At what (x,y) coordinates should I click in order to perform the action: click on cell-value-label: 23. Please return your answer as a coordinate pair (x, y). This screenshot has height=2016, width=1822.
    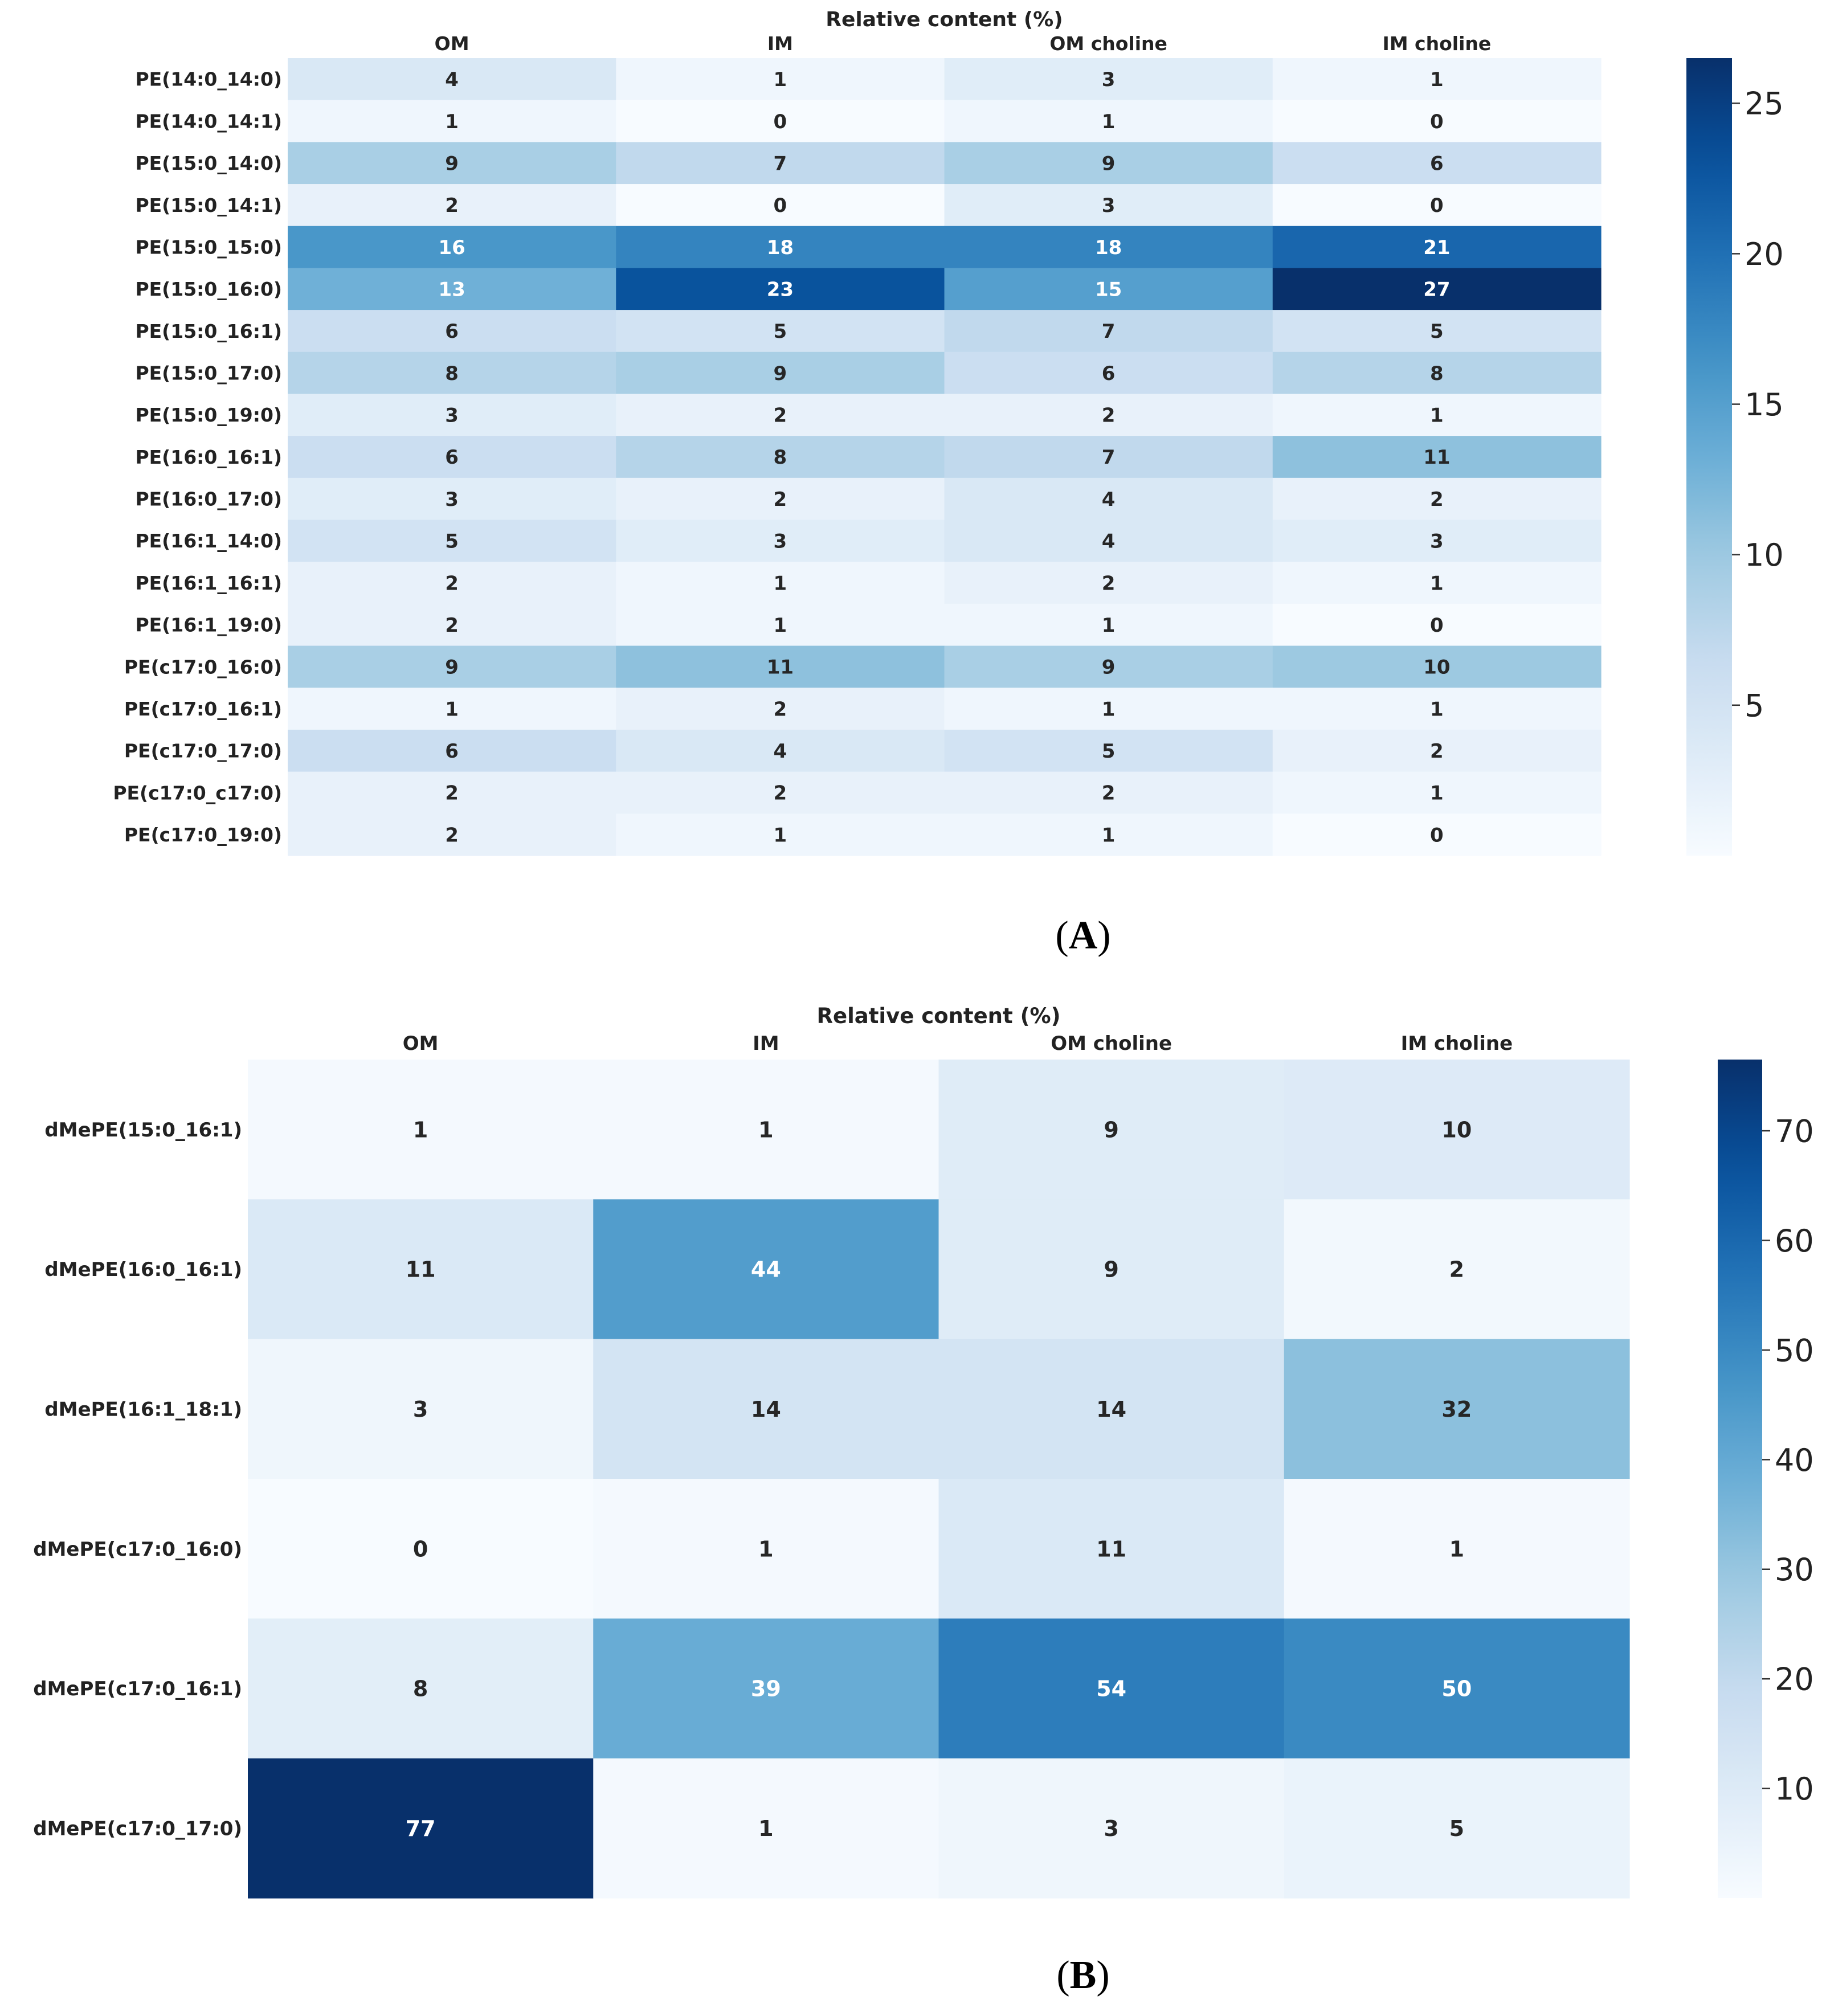
    Looking at the image, I should click on (780, 290).